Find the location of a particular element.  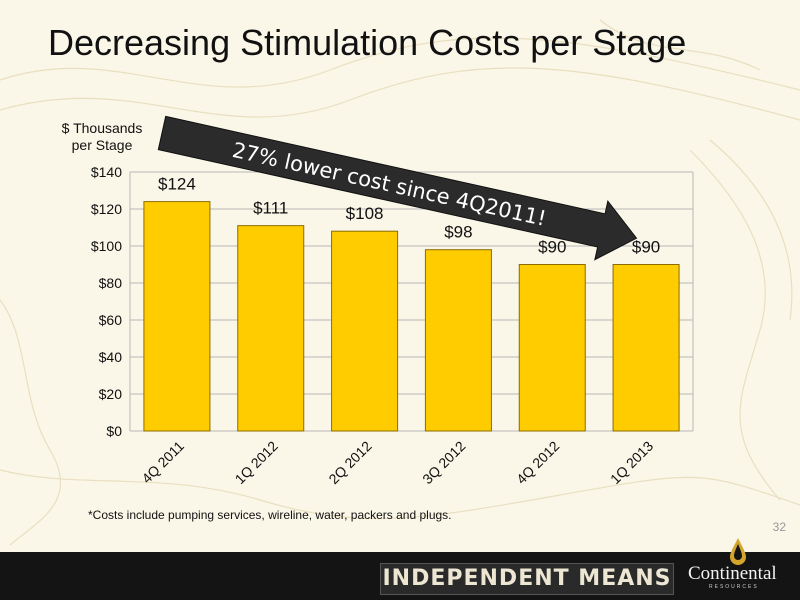

data-labels: $124 $111 $108 $98 $90 $90 is located at coordinates (409, 216).